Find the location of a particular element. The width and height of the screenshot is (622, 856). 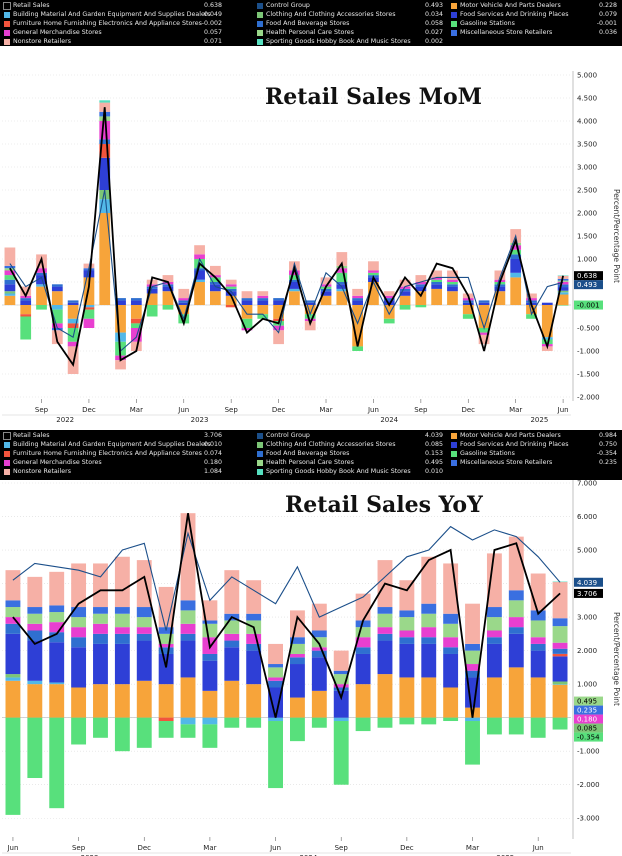

legend-value: 0.036 is located at coordinates (607, 32).